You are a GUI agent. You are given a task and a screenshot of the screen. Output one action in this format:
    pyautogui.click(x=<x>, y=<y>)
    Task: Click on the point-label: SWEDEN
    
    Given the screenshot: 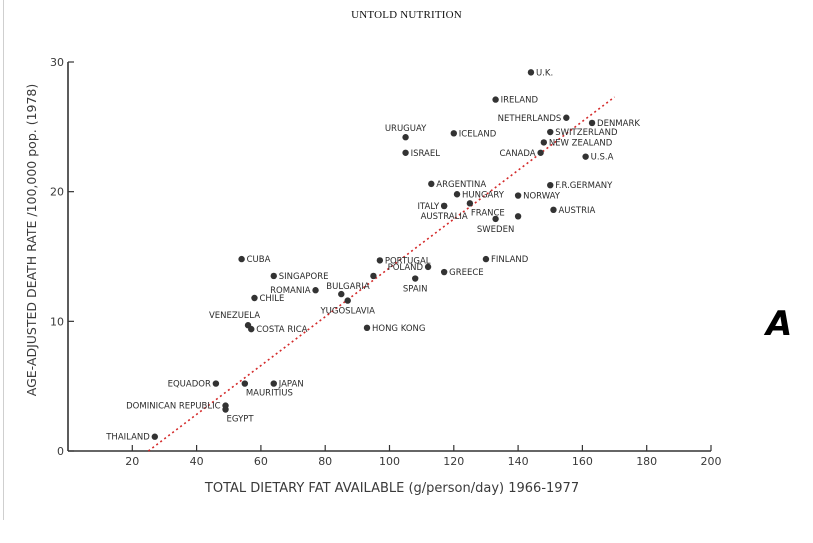 What is the action you would take?
    pyautogui.click(x=495, y=230)
    